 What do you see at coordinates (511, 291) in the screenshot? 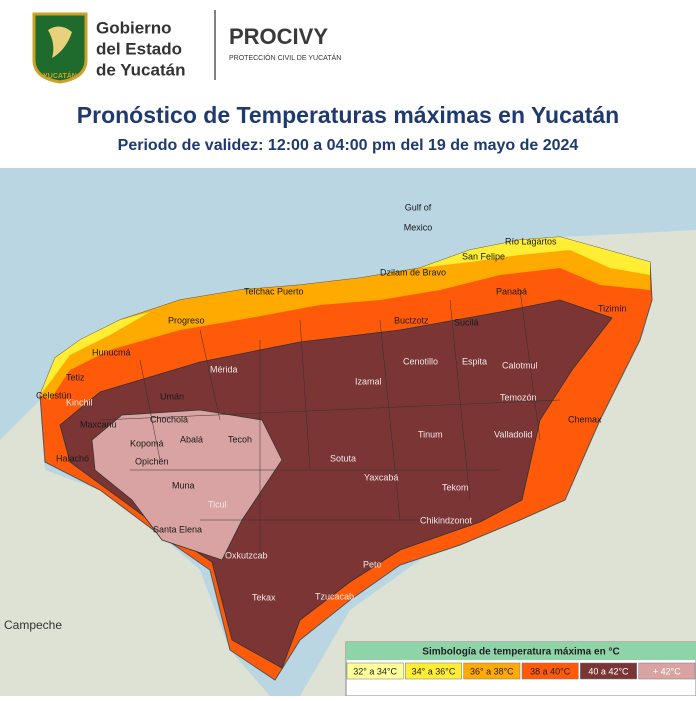
I see `map-label: Panabá` at bounding box center [511, 291].